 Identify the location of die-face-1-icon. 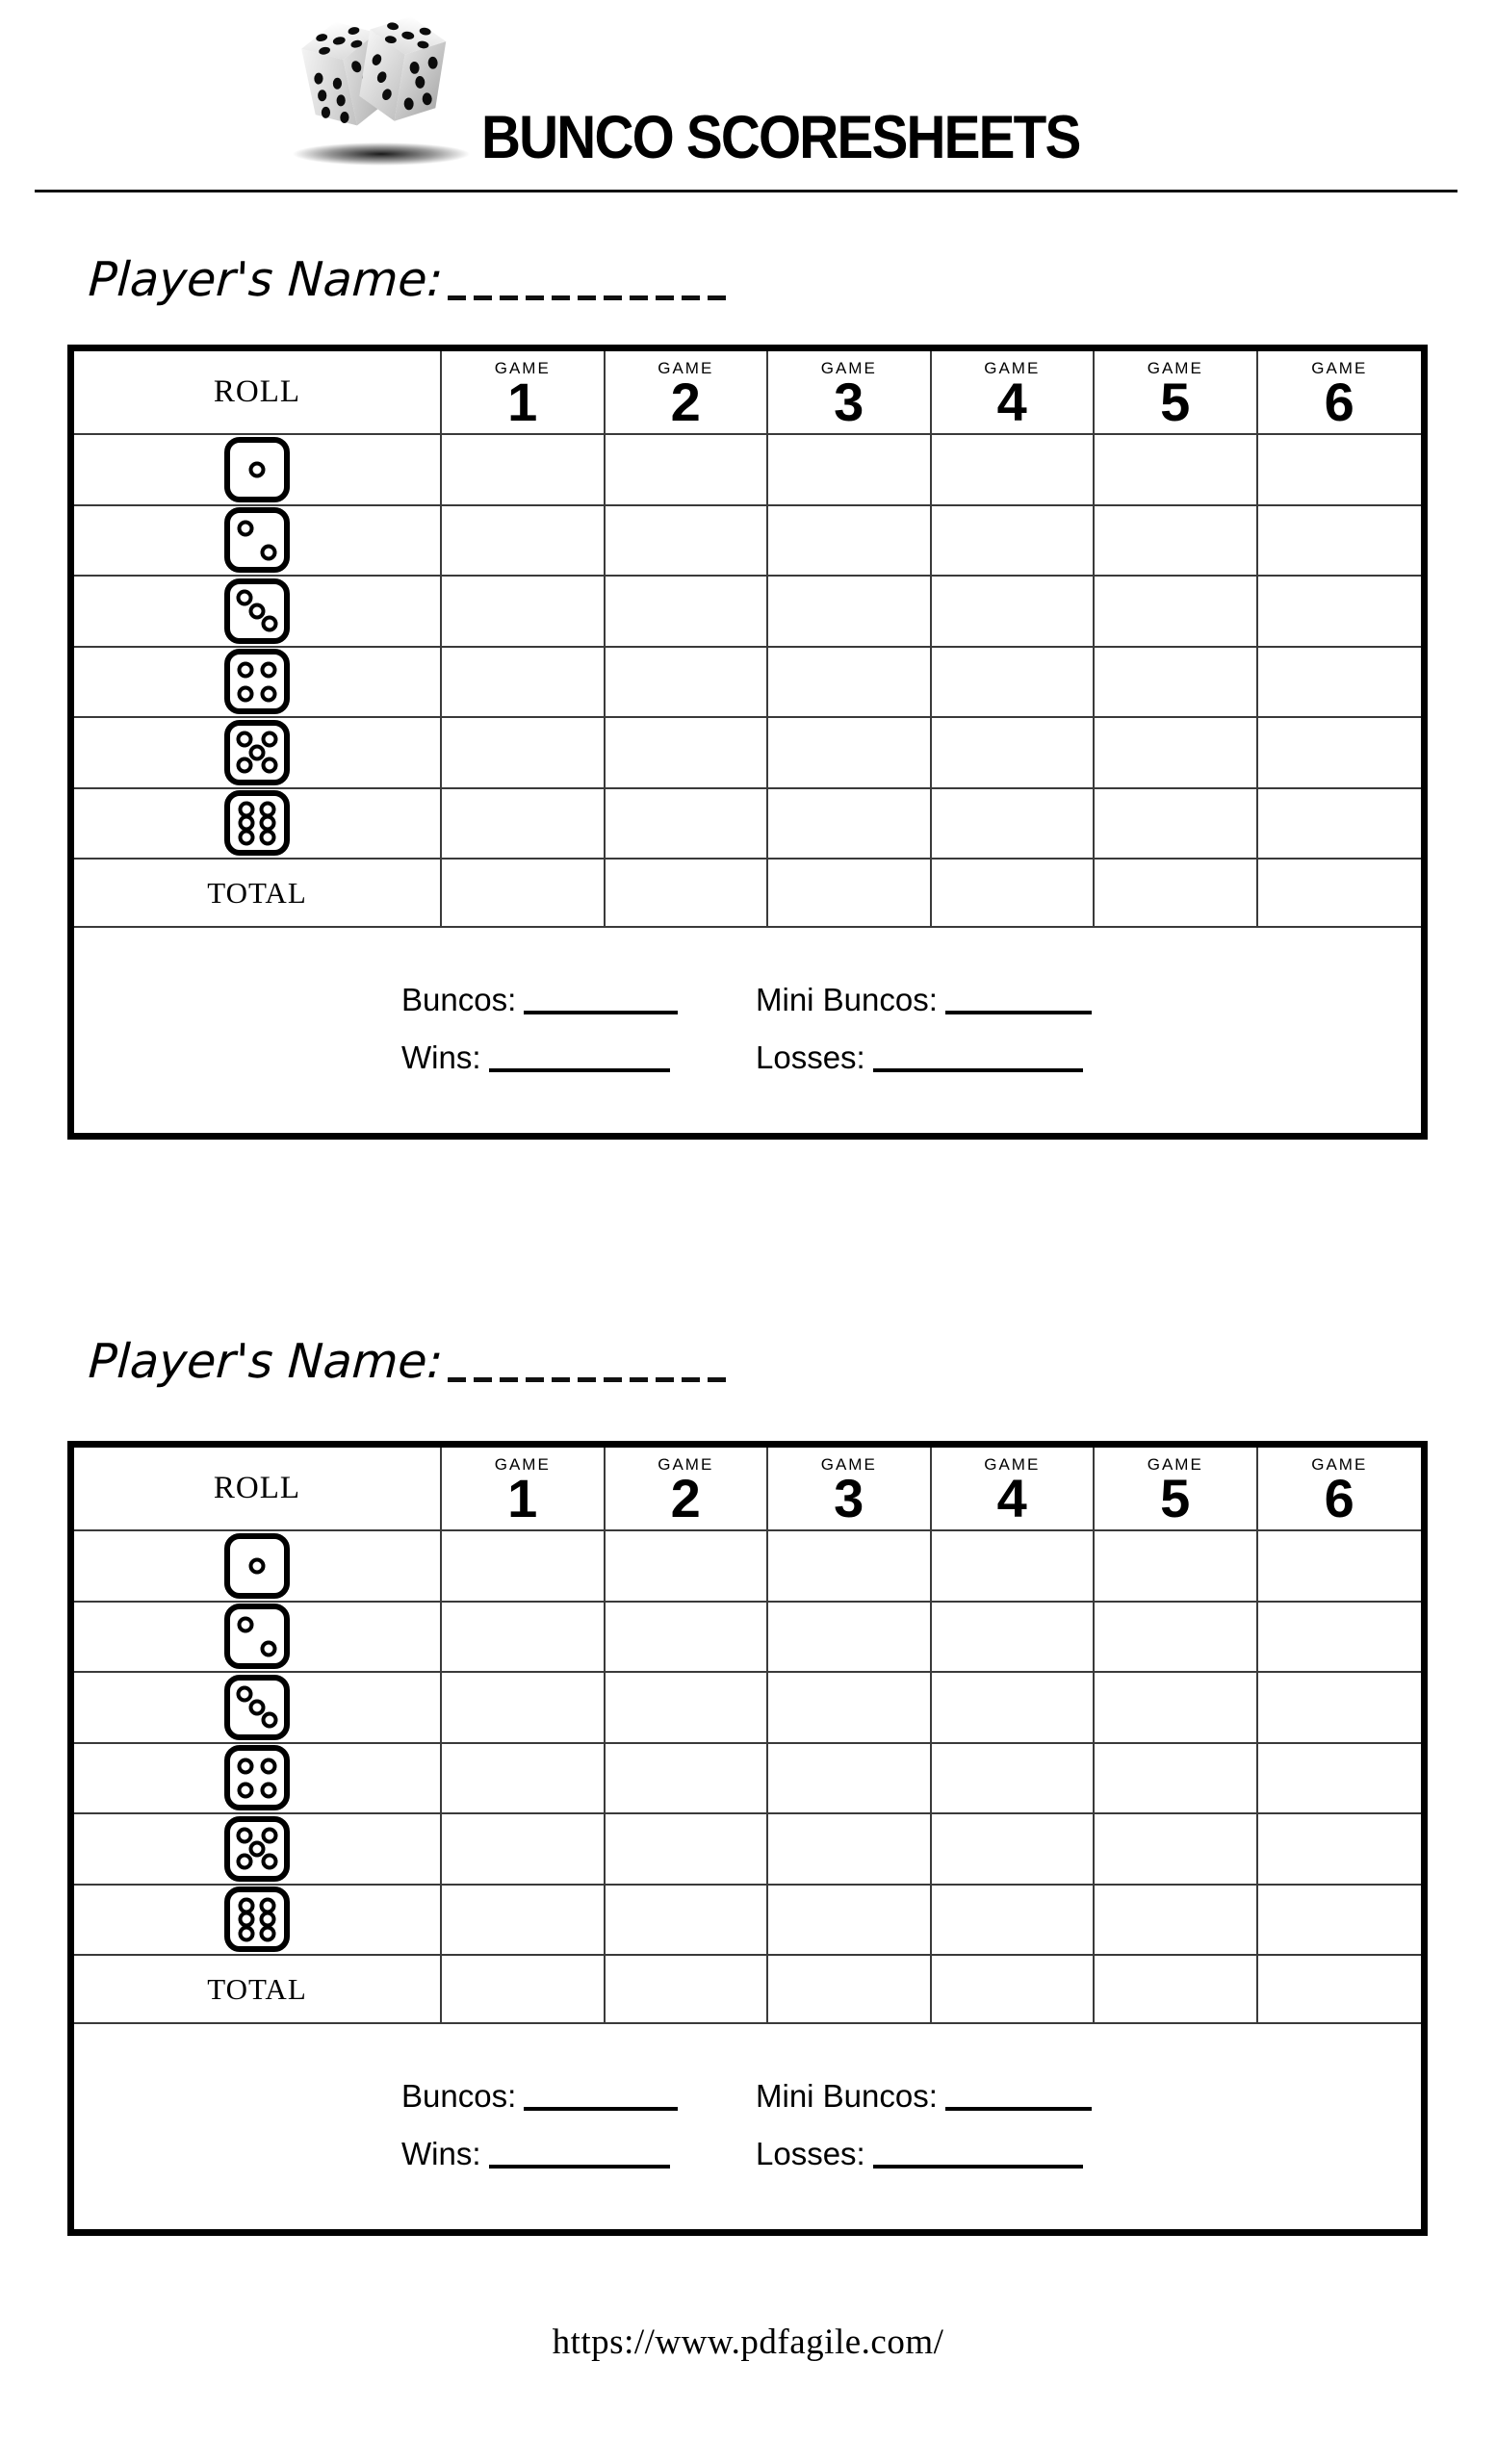
(257, 1565).